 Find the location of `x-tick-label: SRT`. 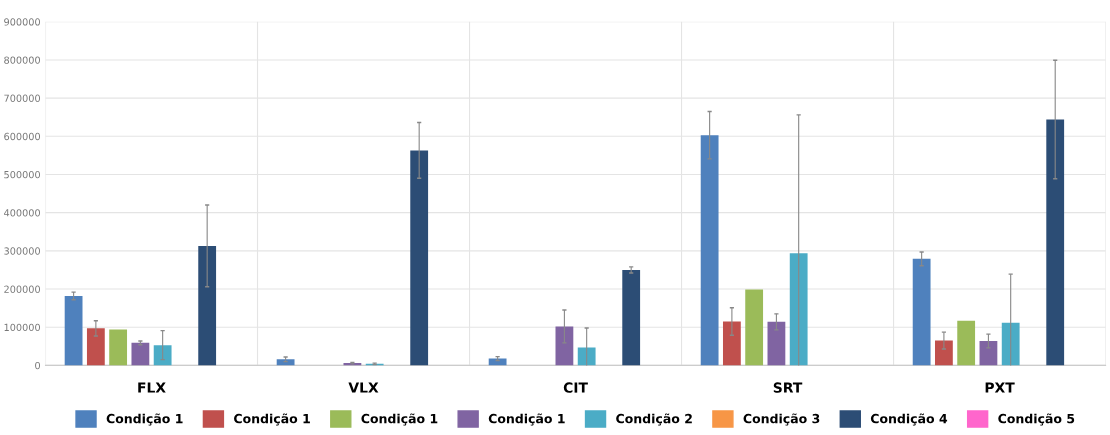

x-tick-label: SRT is located at coordinates (788, 387).